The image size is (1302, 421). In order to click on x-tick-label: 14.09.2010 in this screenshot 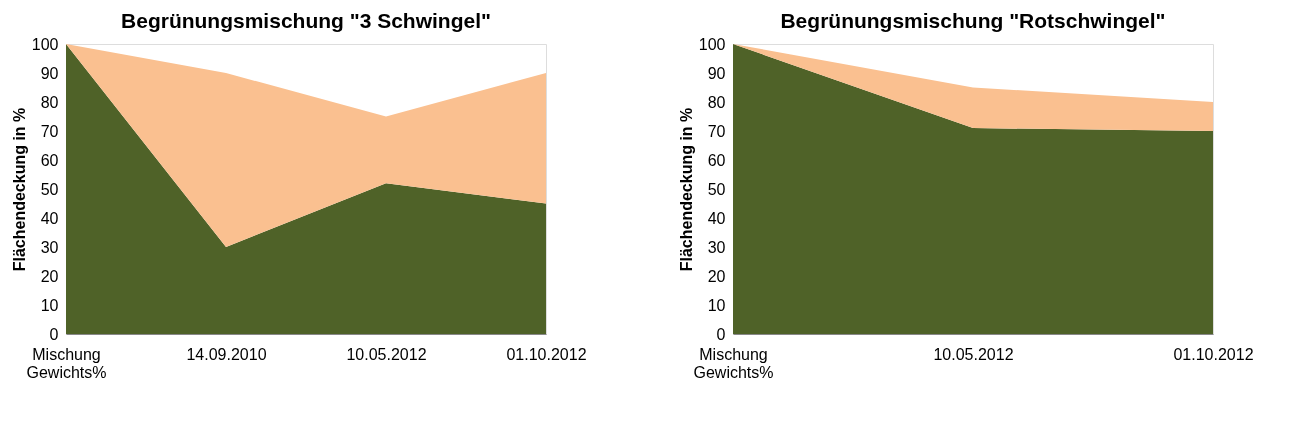, I will do `click(226, 354)`.